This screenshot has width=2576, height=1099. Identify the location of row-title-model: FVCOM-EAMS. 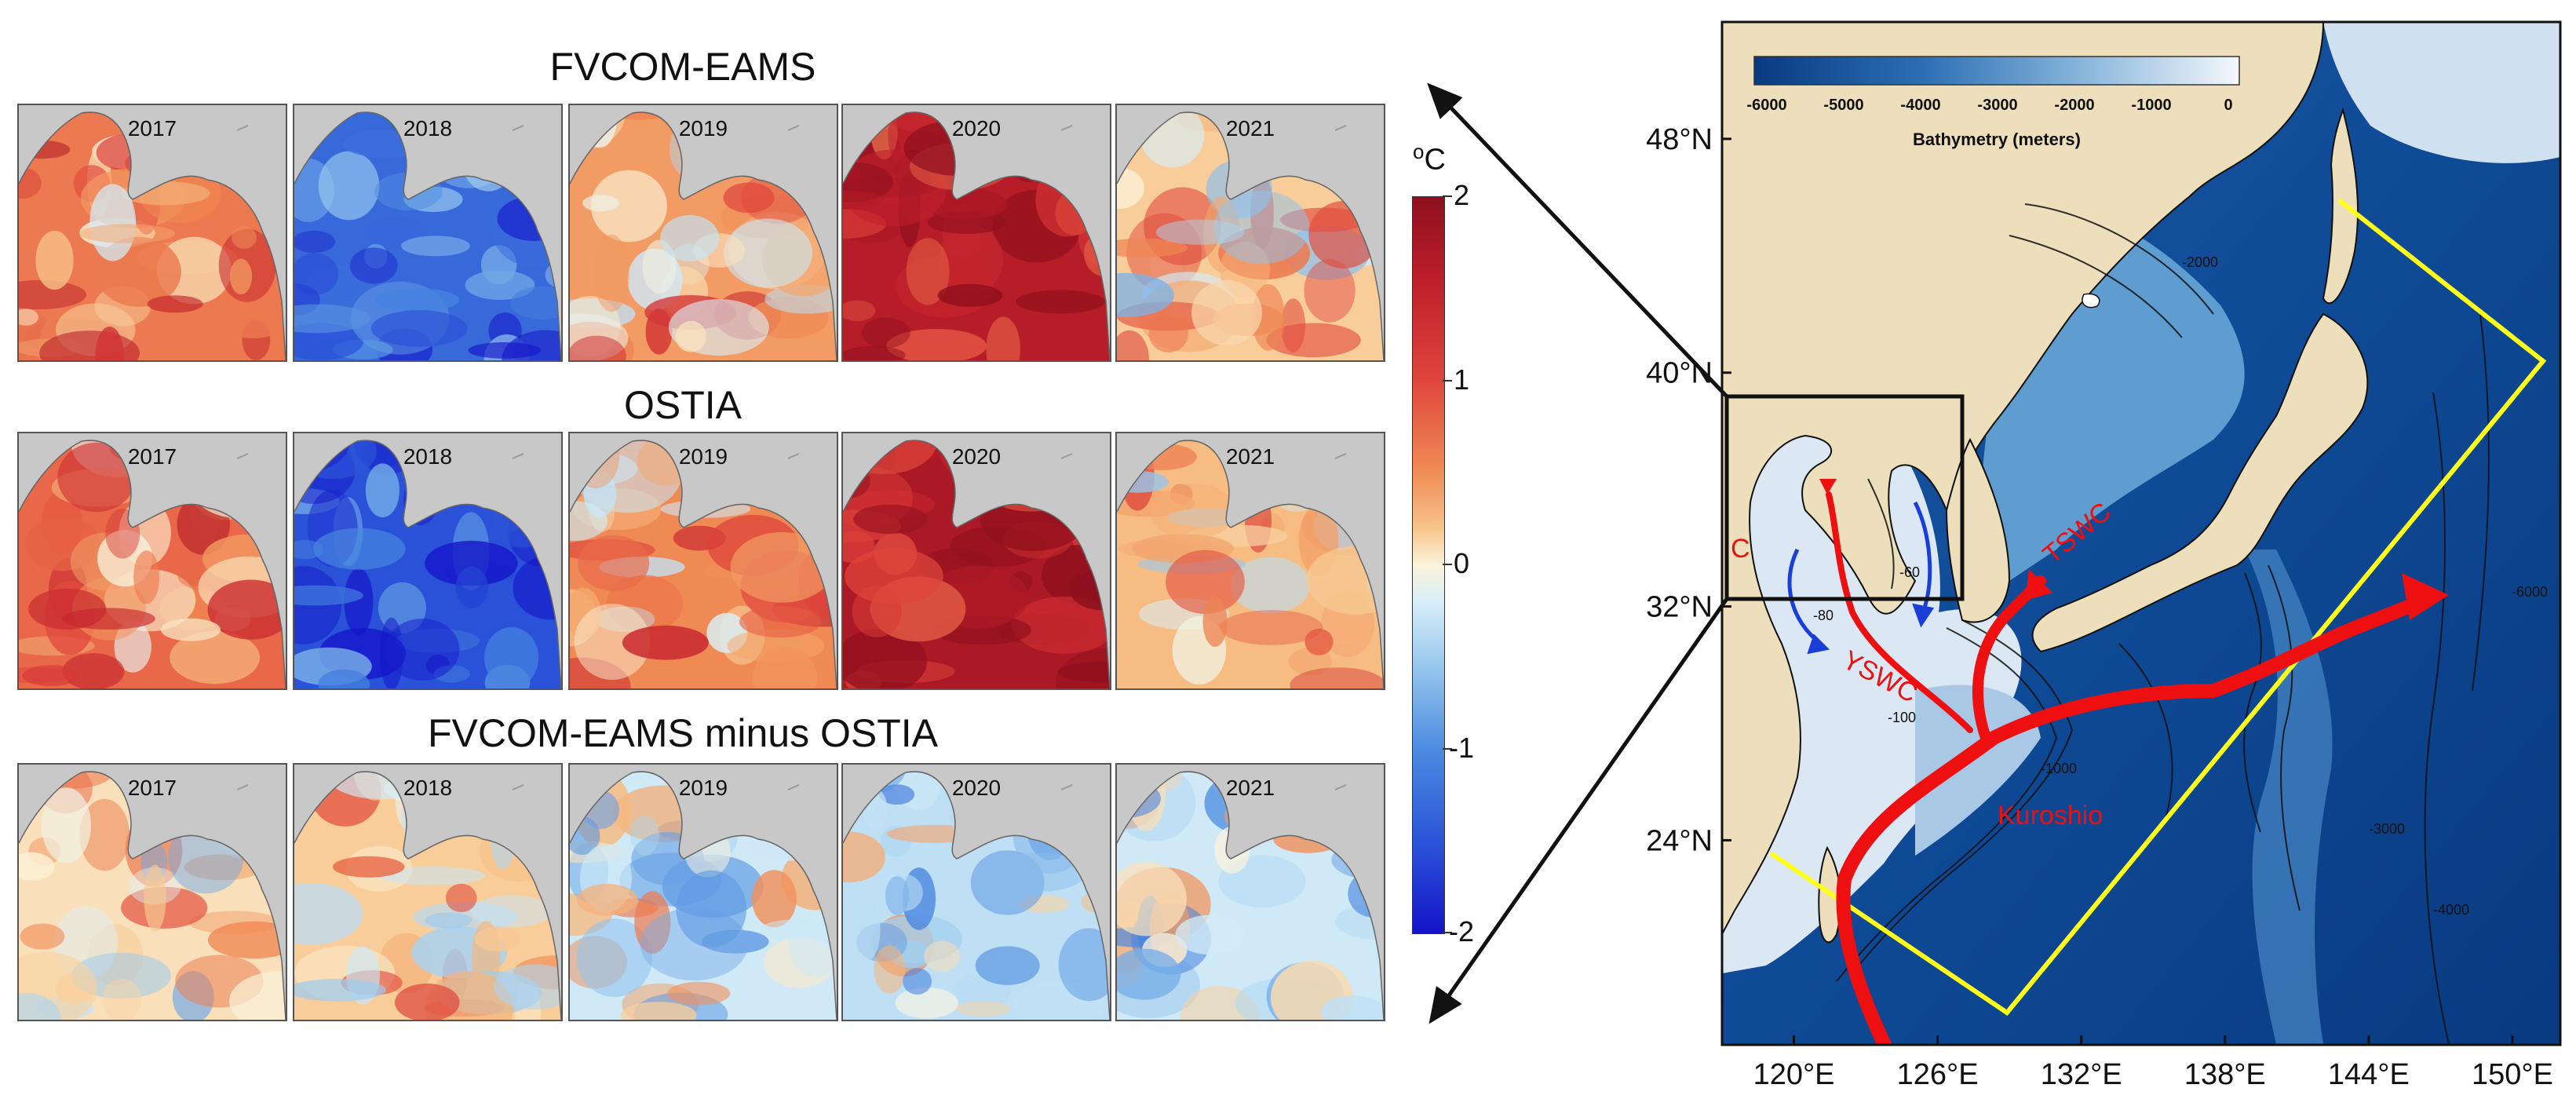
(682, 67).